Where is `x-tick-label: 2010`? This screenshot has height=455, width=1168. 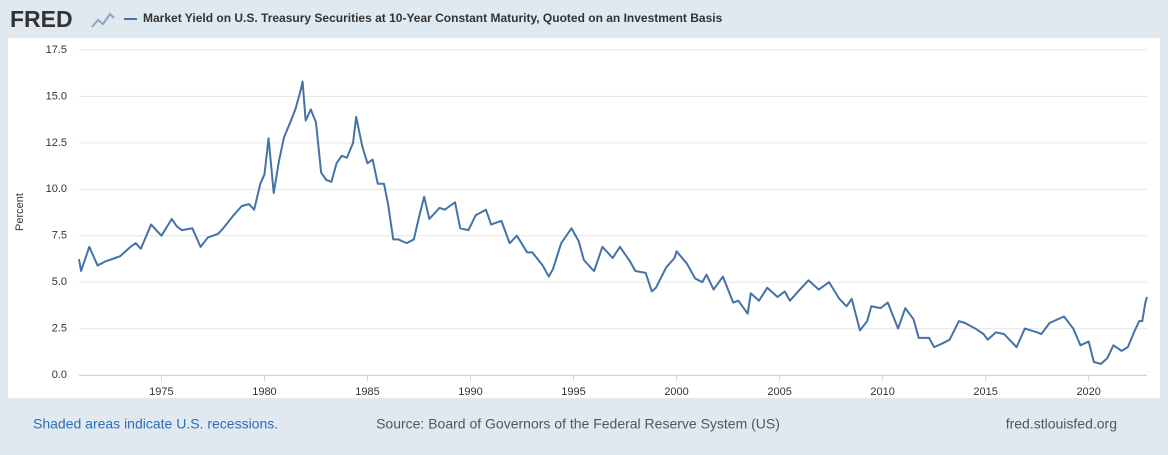
x-tick-label: 2010 is located at coordinates (882, 392).